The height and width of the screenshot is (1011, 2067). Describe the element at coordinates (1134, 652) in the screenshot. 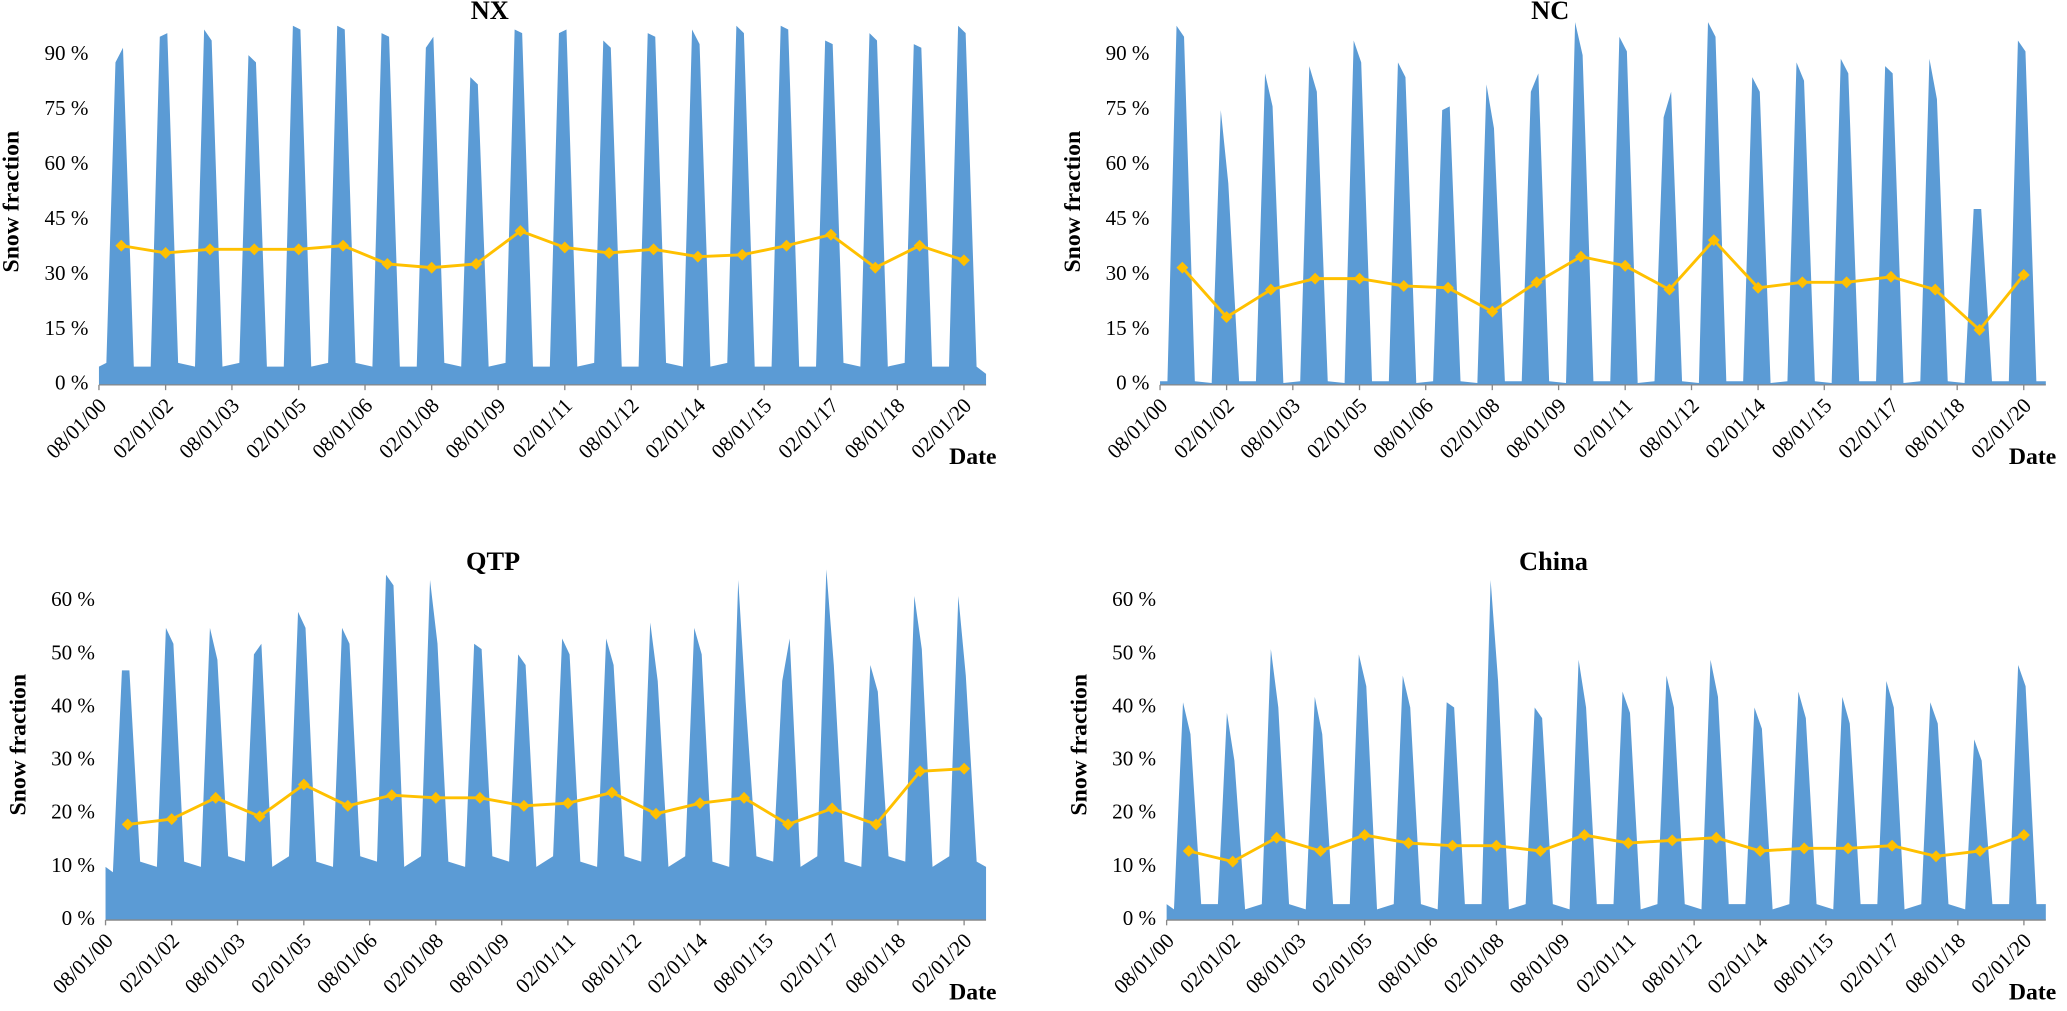

I see `y-tick-label: 50 %` at that location.